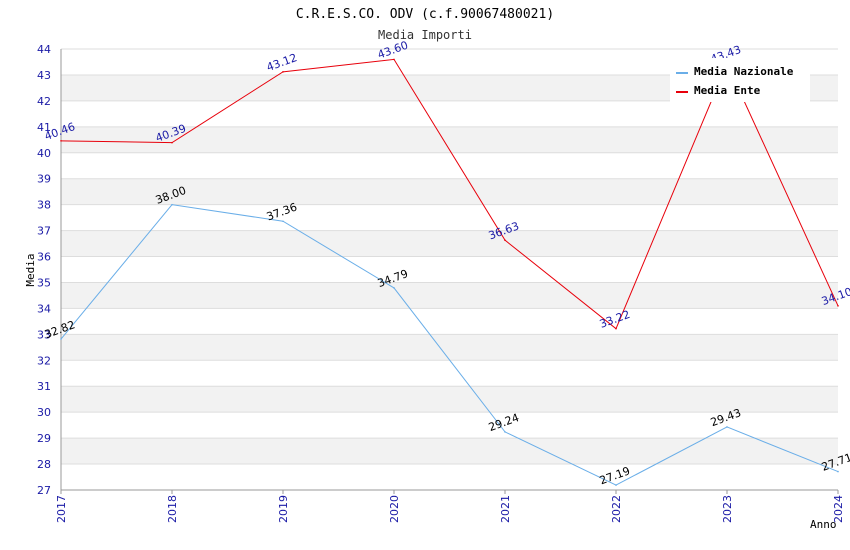 The image size is (850, 550). What do you see at coordinates (44, 438) in the screenshot?
I see `y-tick-label: 29` at bounding box center [44, 438].